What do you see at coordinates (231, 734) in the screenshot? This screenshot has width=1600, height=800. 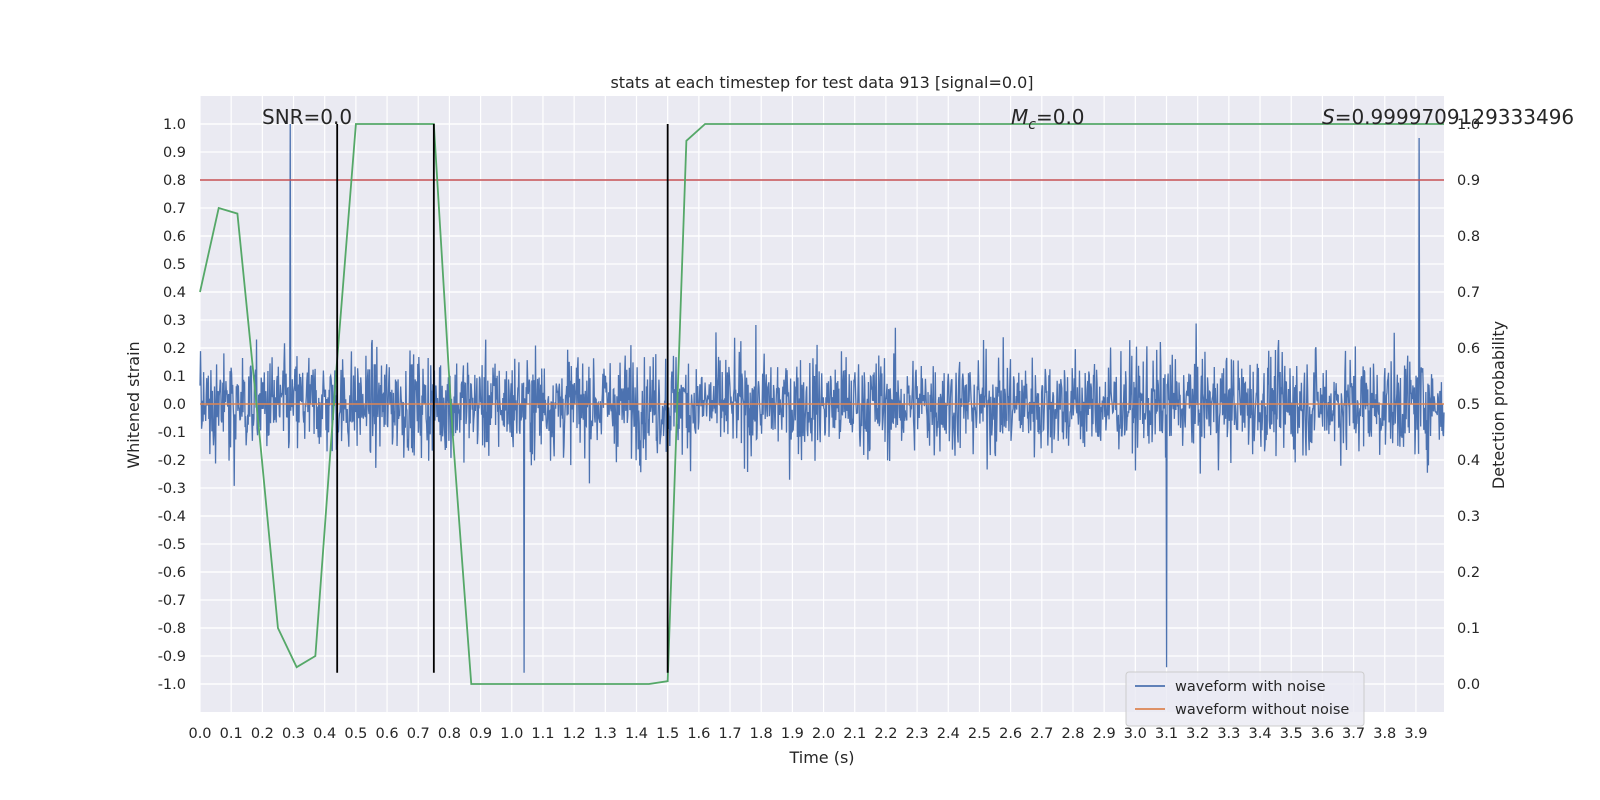 I see `x-tick-label: 0.1` at bounding box center [231, 734].